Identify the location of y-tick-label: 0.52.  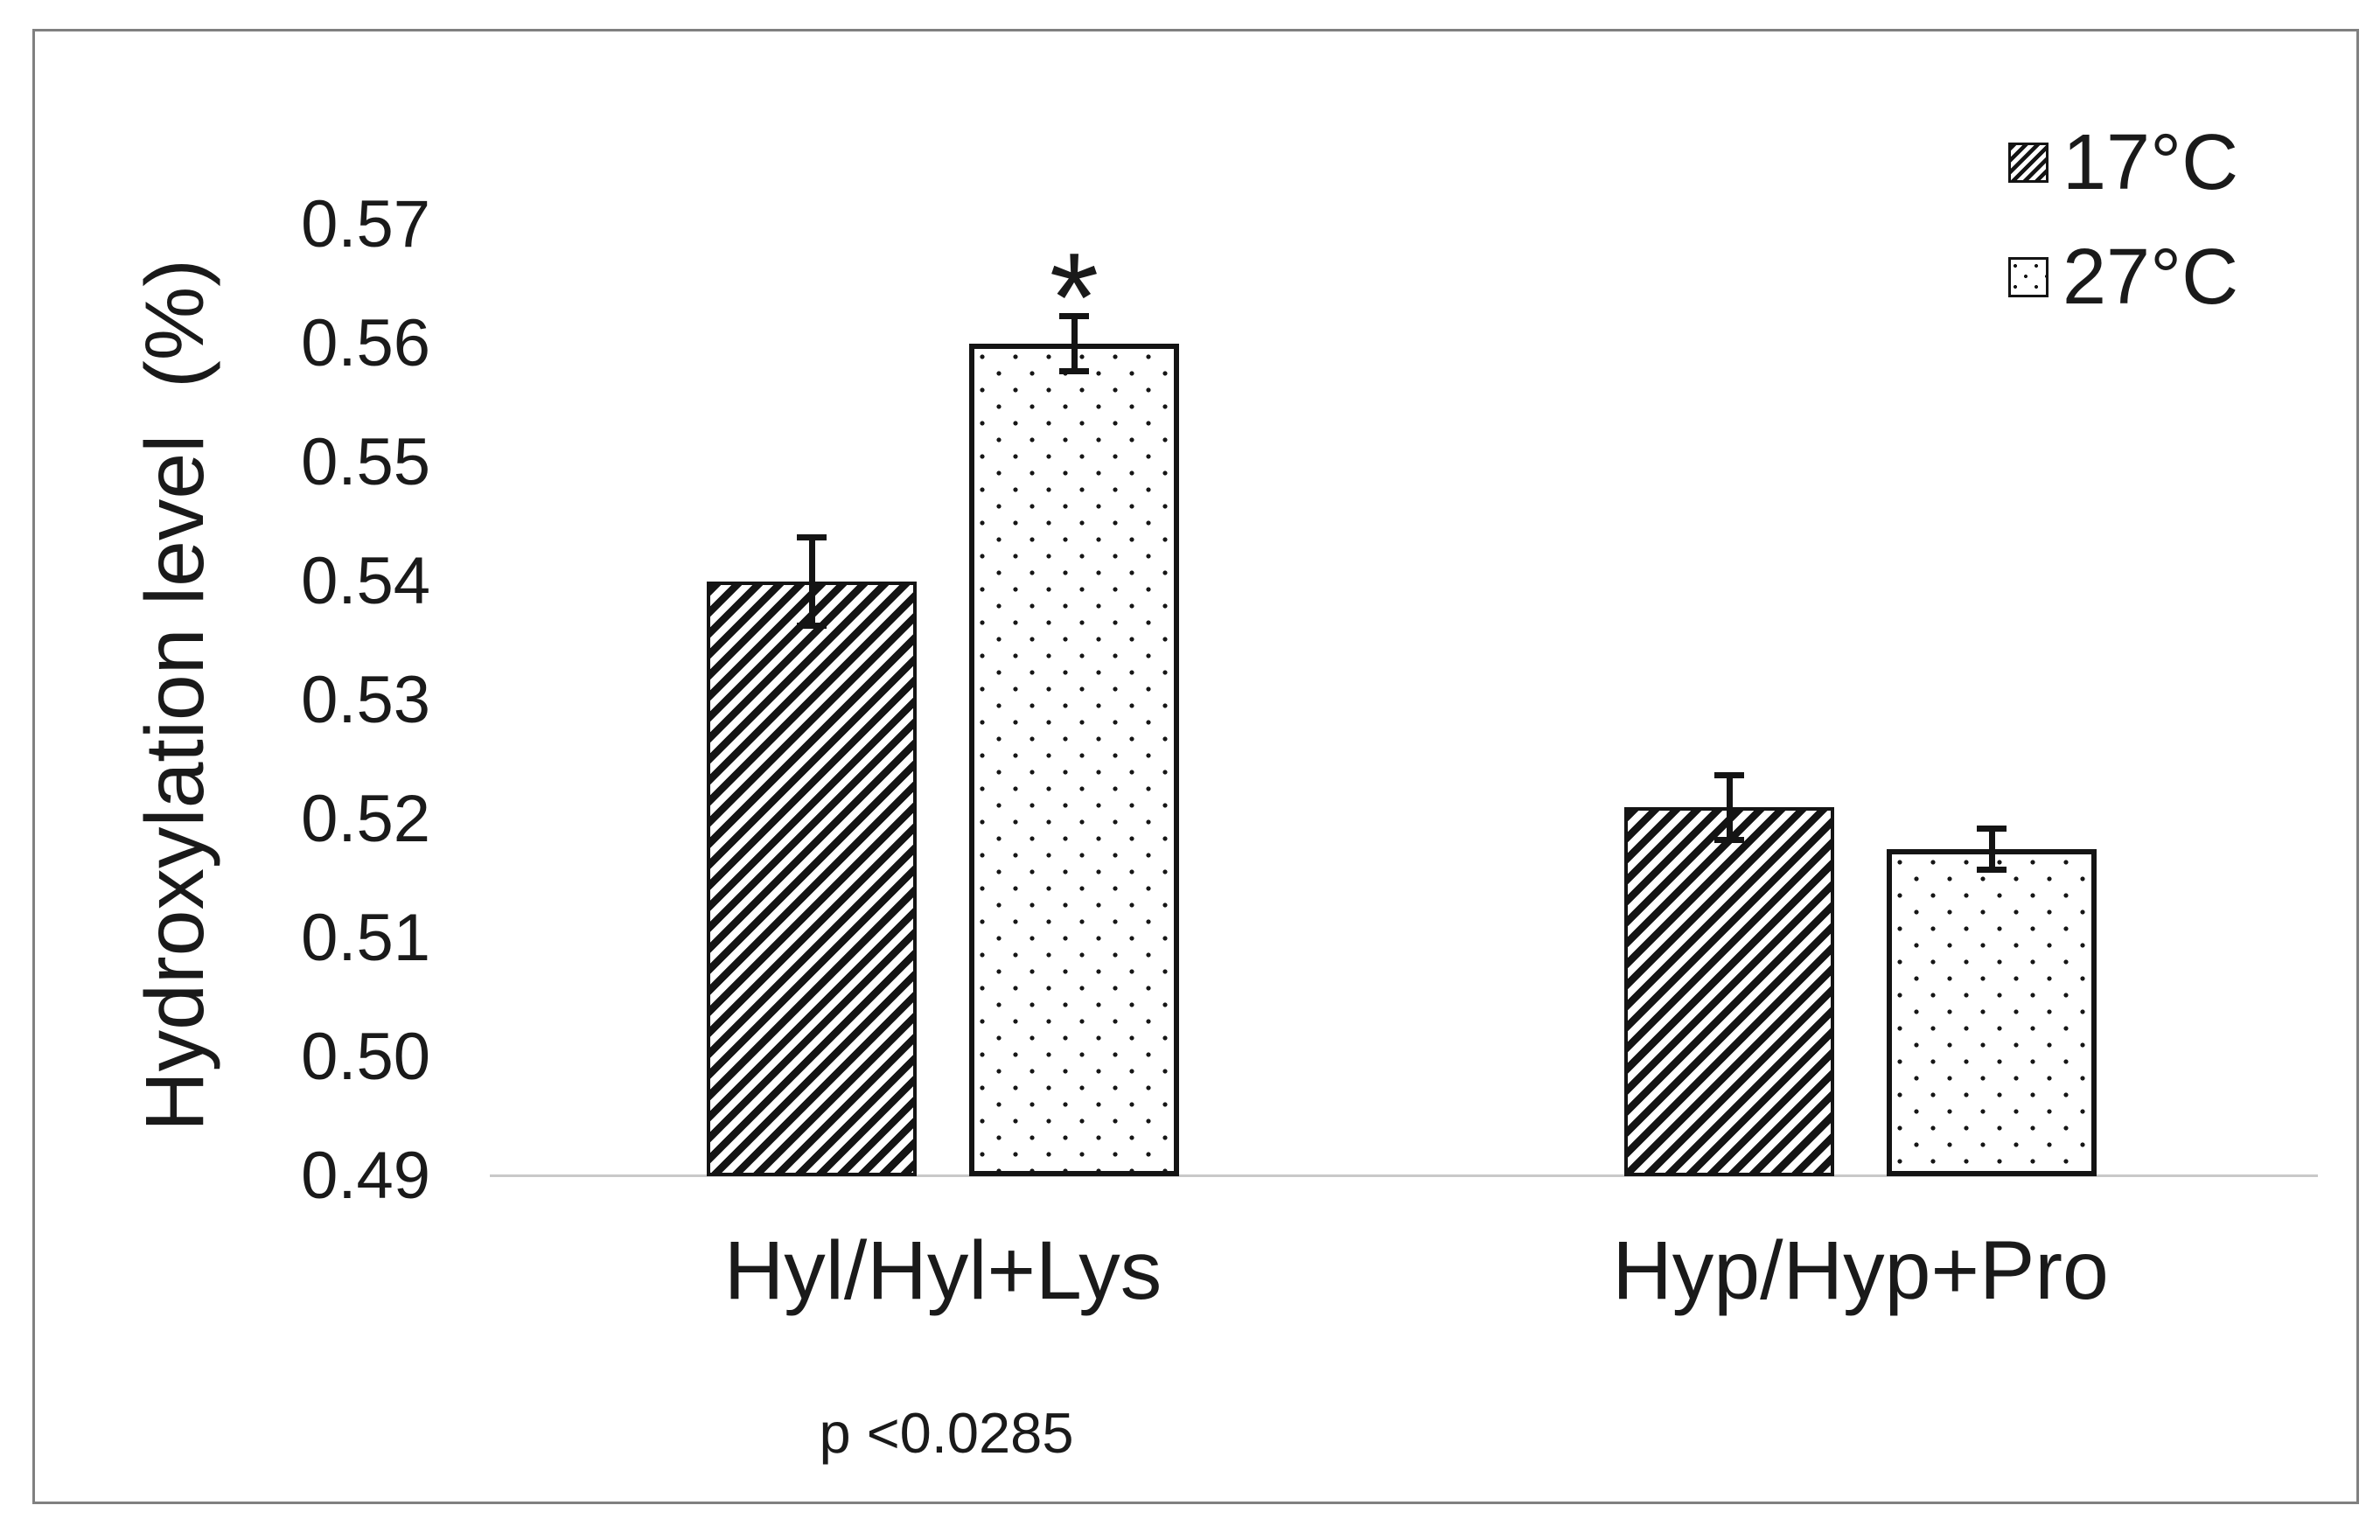
(365, 819).